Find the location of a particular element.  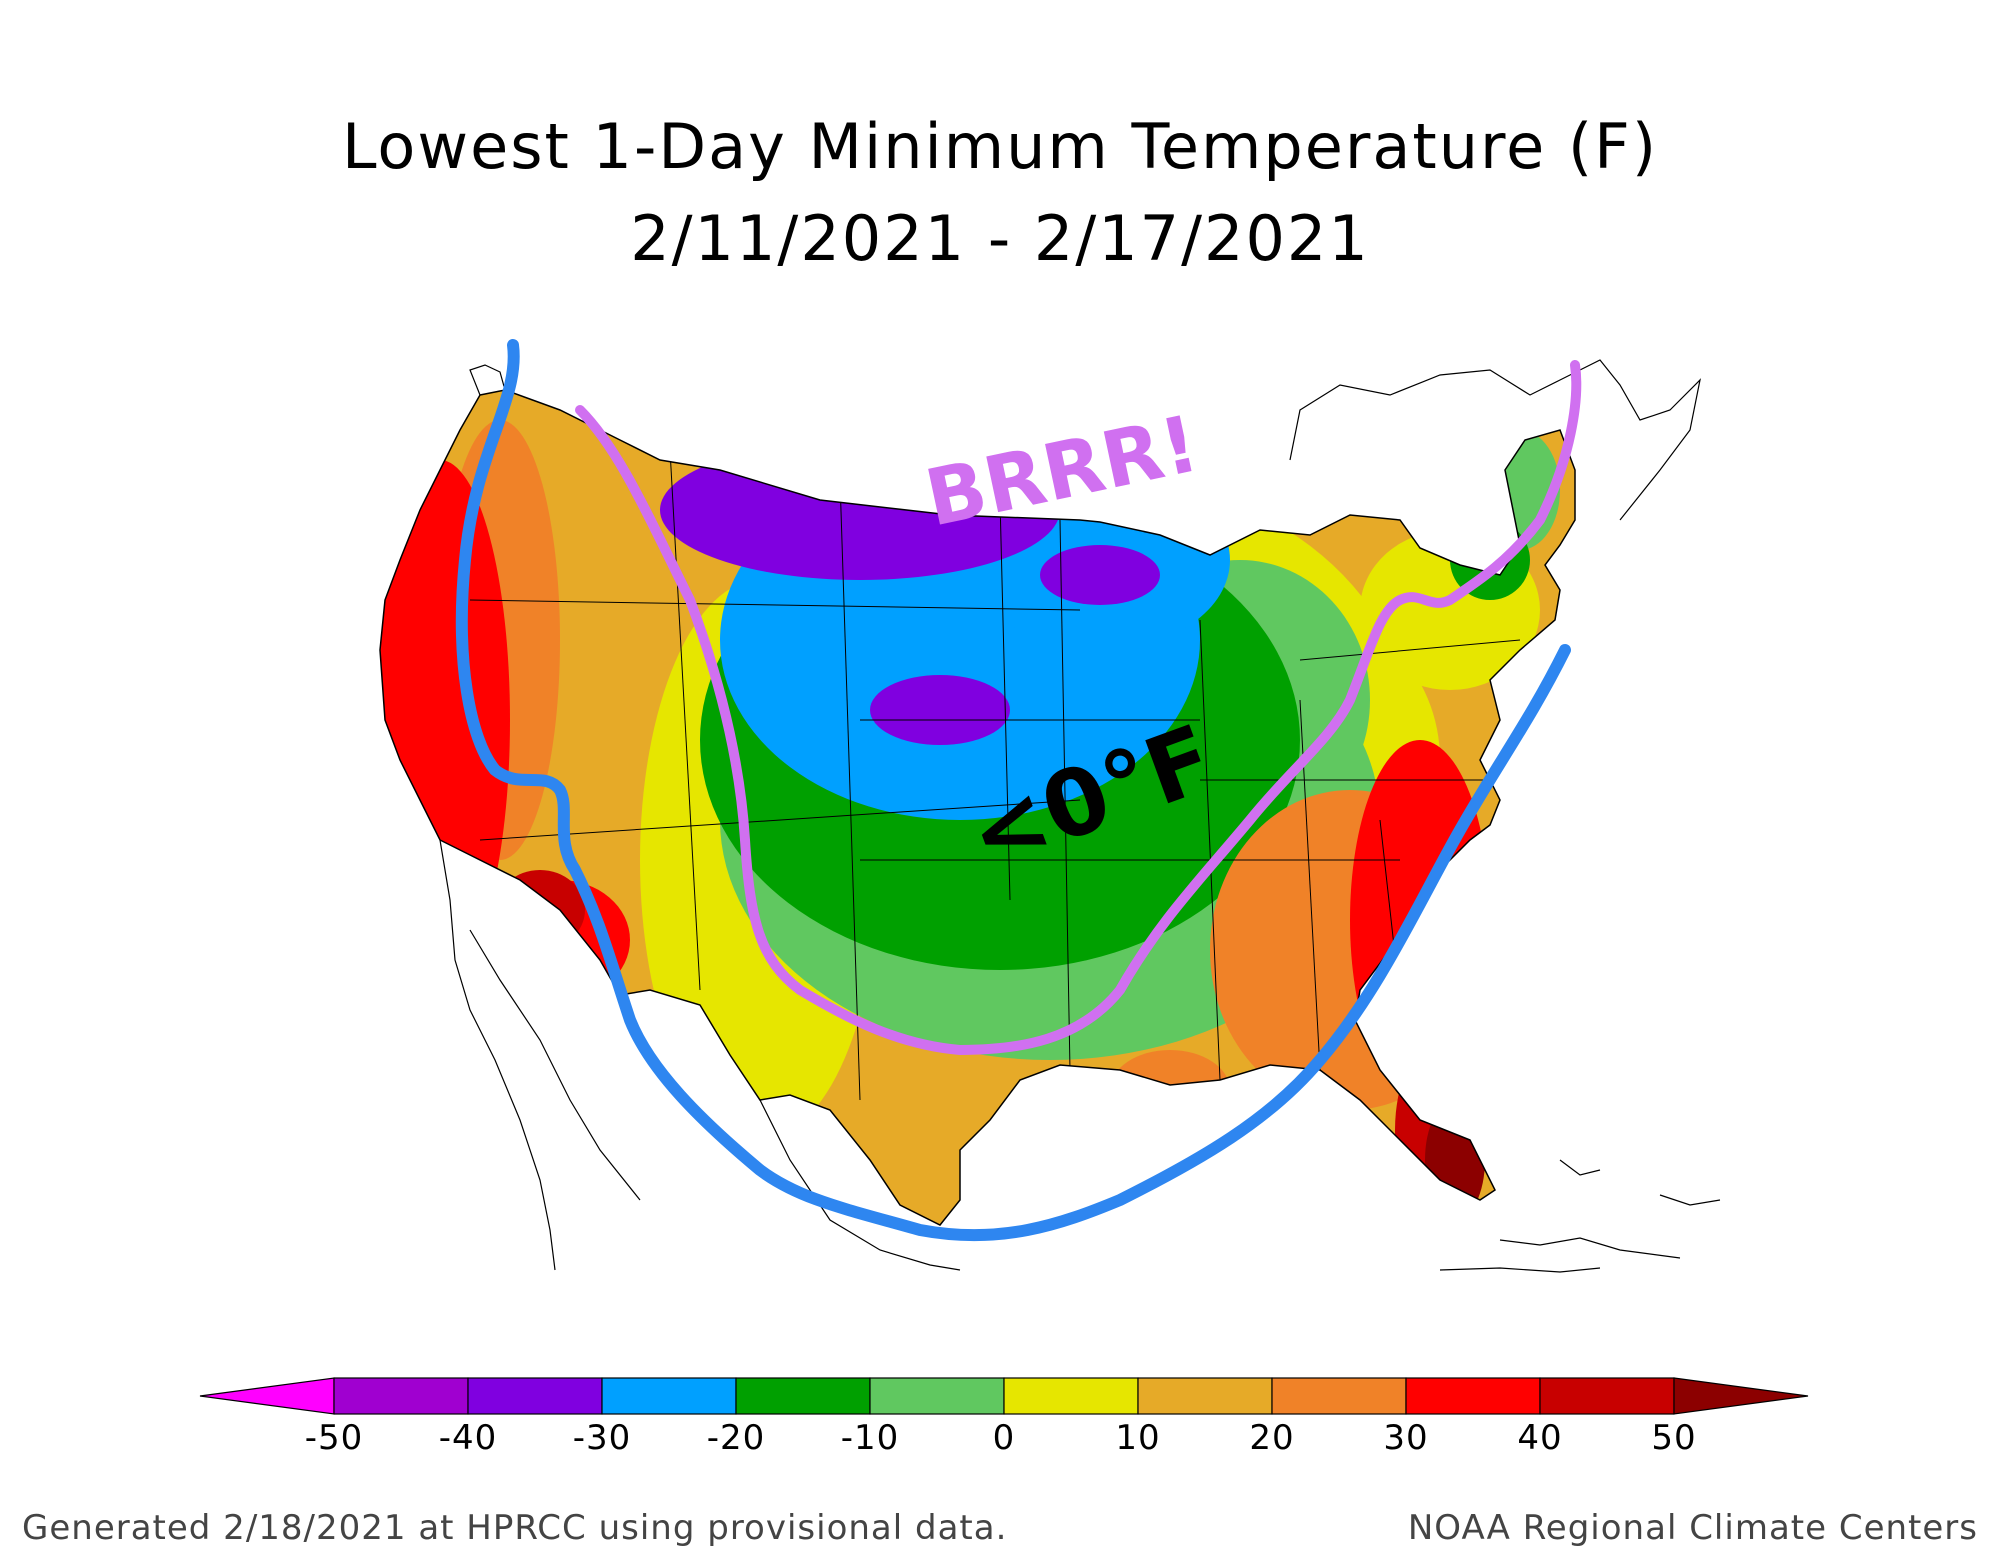

map-subtitle: 2/11/2021 - 2/17/2021 is located at coordinates (1000, 238).